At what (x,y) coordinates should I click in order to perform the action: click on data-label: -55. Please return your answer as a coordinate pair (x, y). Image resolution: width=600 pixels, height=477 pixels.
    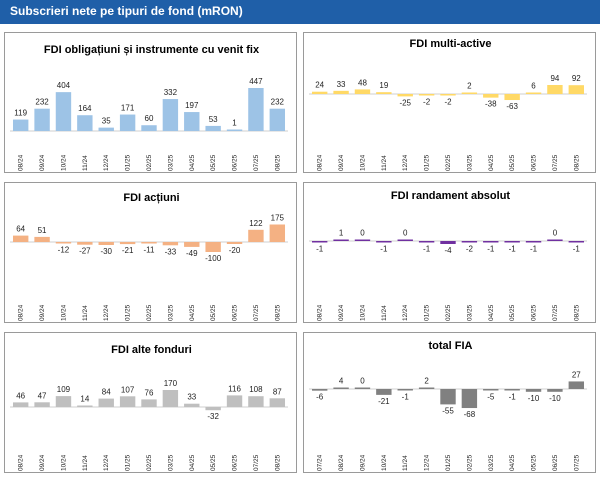
    Looking at the image, I should click on (448, 410).